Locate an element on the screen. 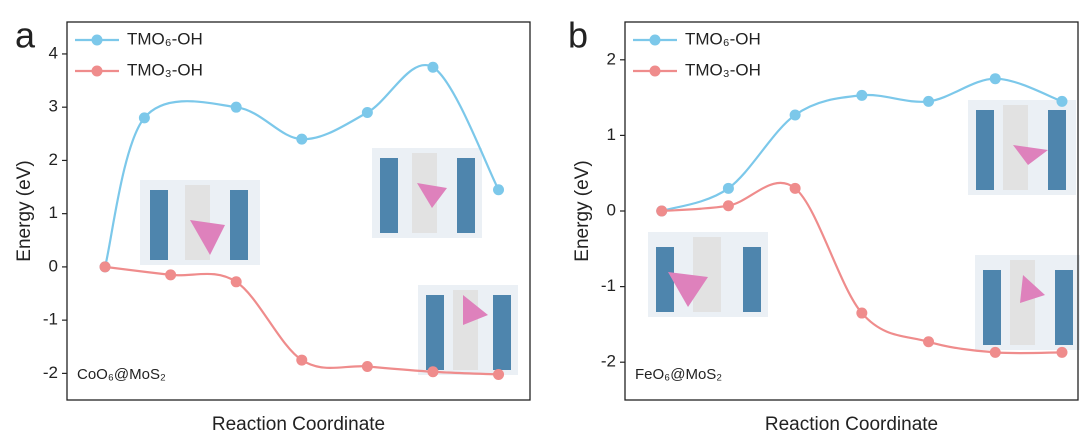 The width and height of the screenshot is (1088, 440). y-tick-label: 4 is located at coordinates (53, 52).